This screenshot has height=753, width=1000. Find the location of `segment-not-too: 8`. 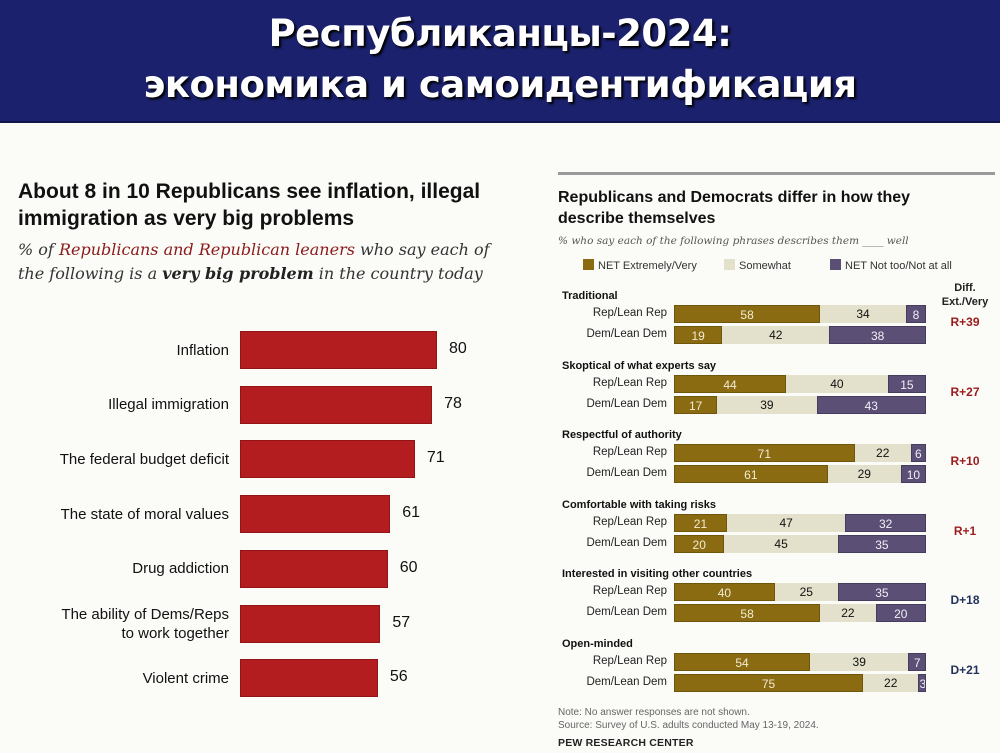

segment-not-too: 8 is located at coordinates (915, 314).